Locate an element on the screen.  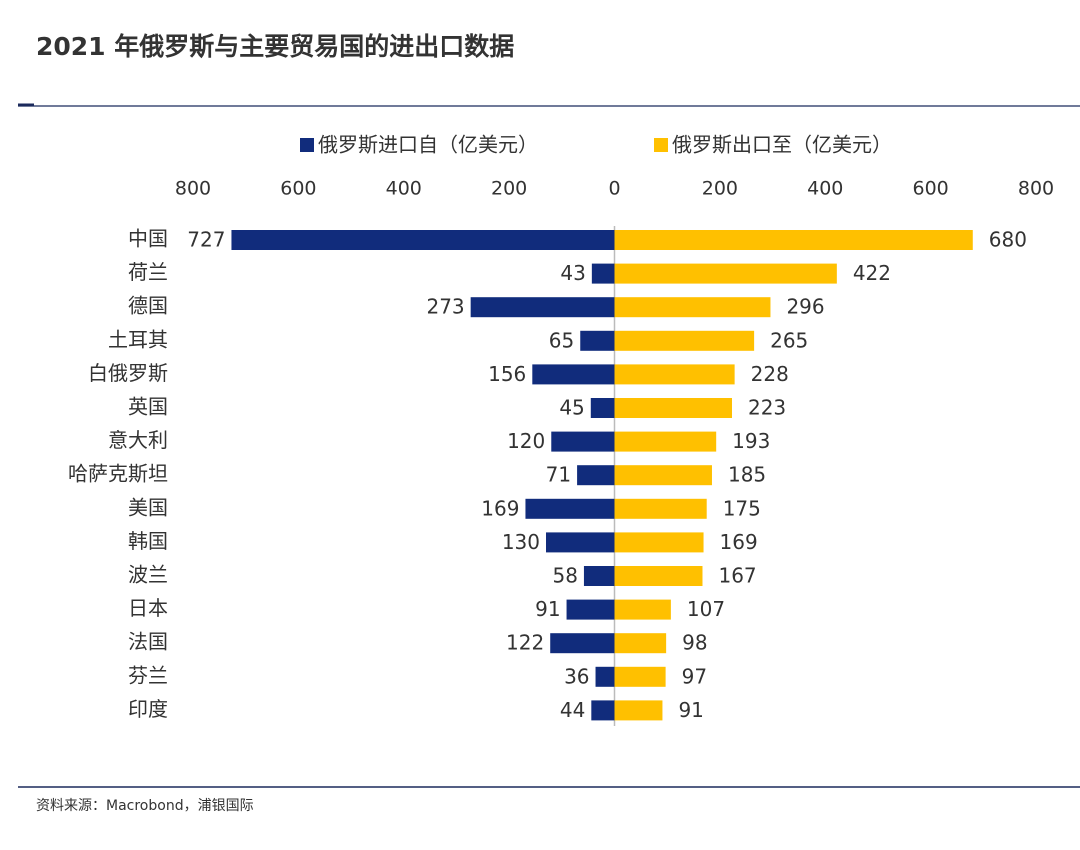
category-label: 印度 is located at coordinates (148, 709).